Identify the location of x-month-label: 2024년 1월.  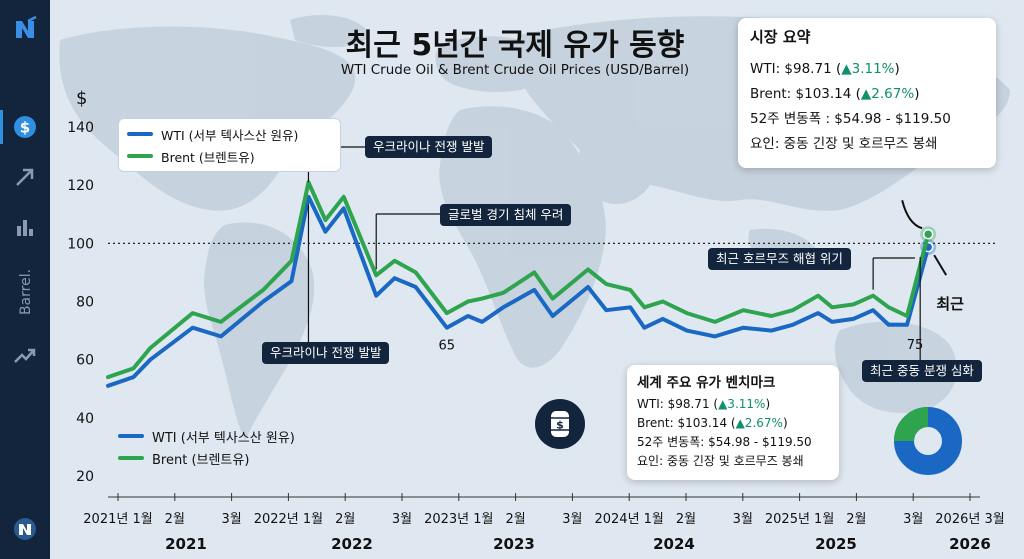
(628, 519).